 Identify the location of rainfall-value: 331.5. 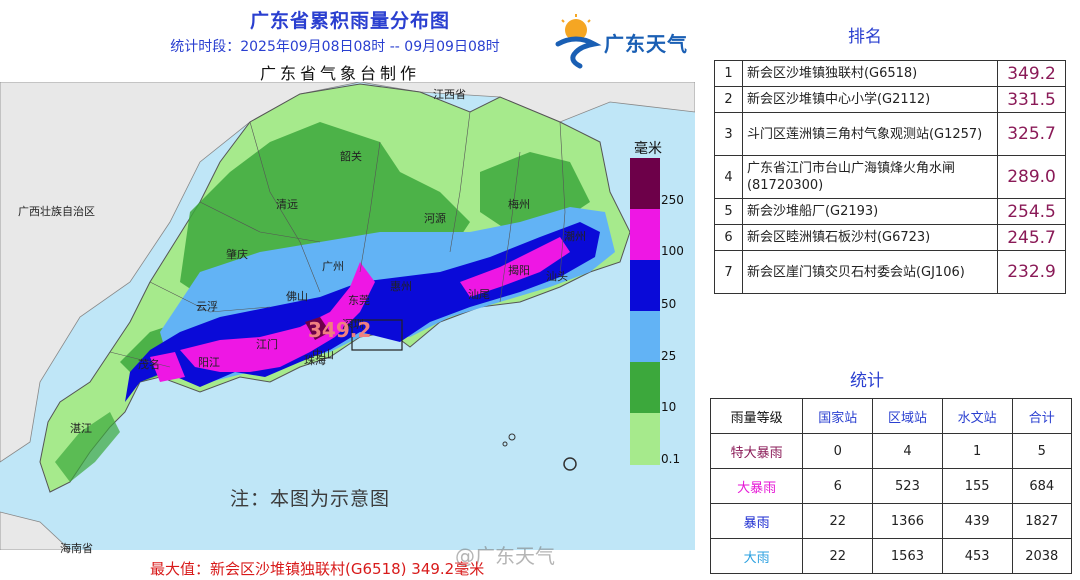
(1031, 99).